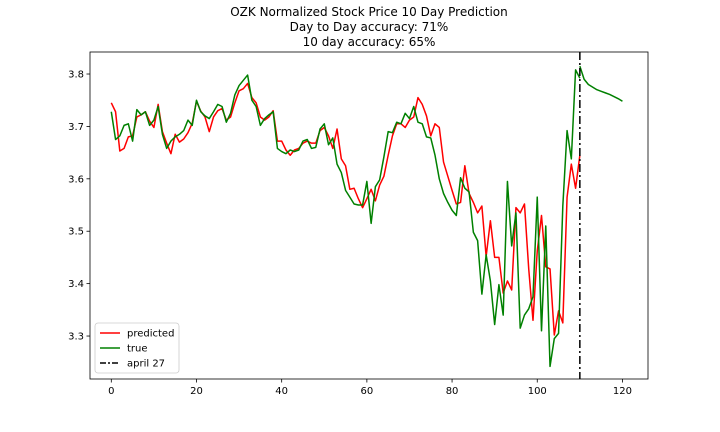 Image resolution: width=720 pixels, height=432 pixels. I want to click on legend-label: april 27, so click(146, 364).